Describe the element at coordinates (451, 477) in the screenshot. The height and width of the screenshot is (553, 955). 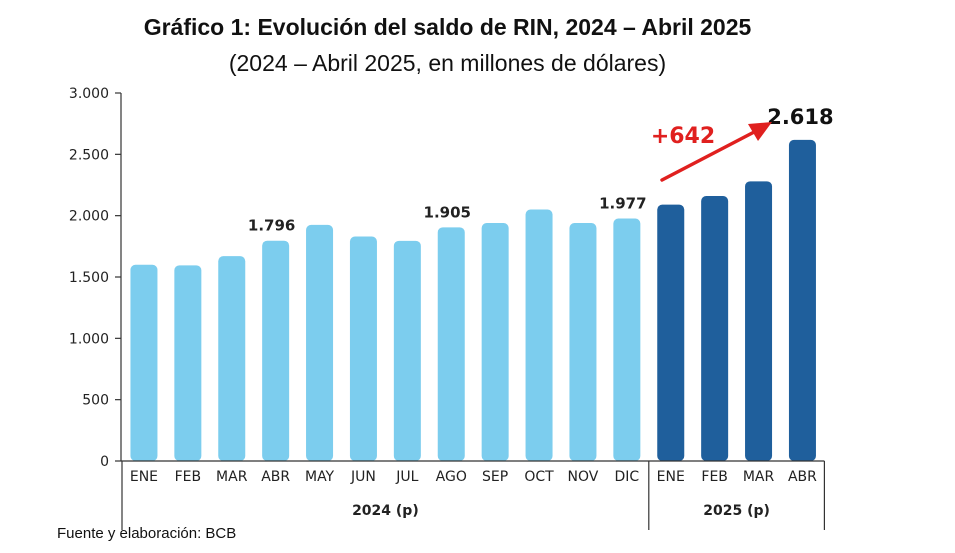
I see `x-tick-label: AGO` at that location.